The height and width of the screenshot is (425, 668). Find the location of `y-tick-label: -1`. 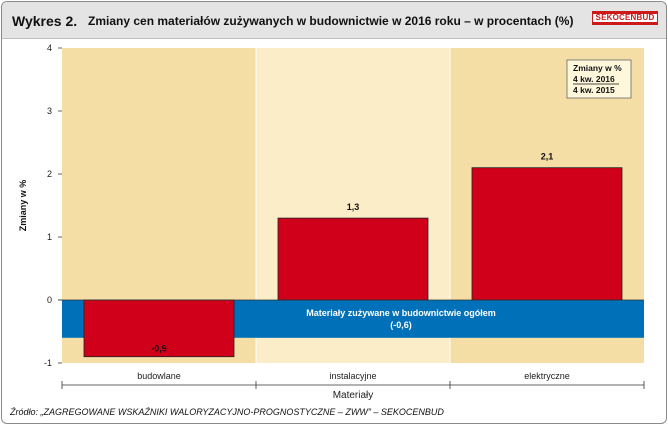

y-tick-label: -1 is located at coordinates (48, 363).